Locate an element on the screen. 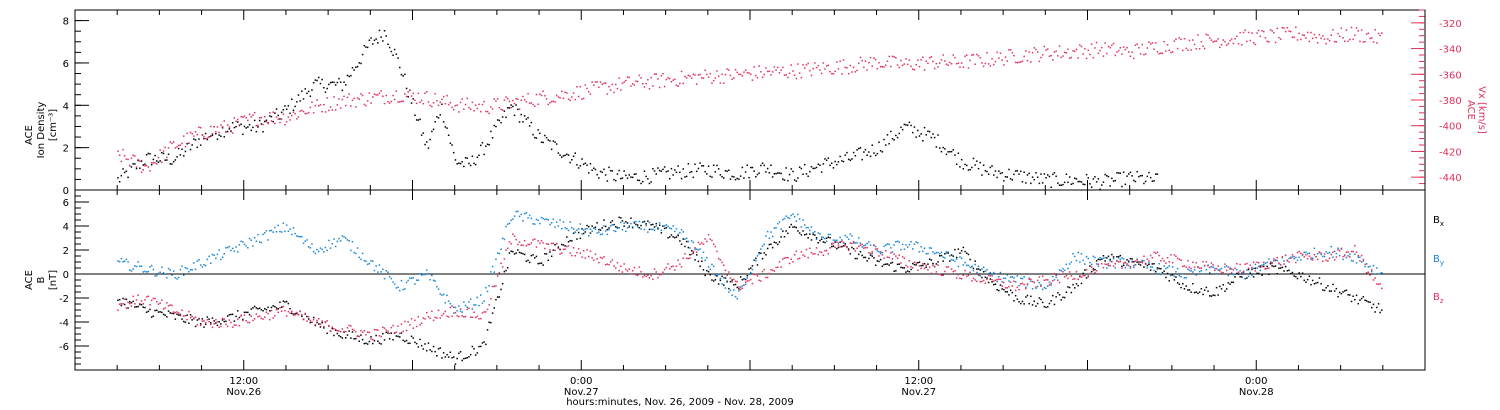 This screenshot has width=1500, height=410. right-tick-label: -440 is located at coordinates (1450, 178).